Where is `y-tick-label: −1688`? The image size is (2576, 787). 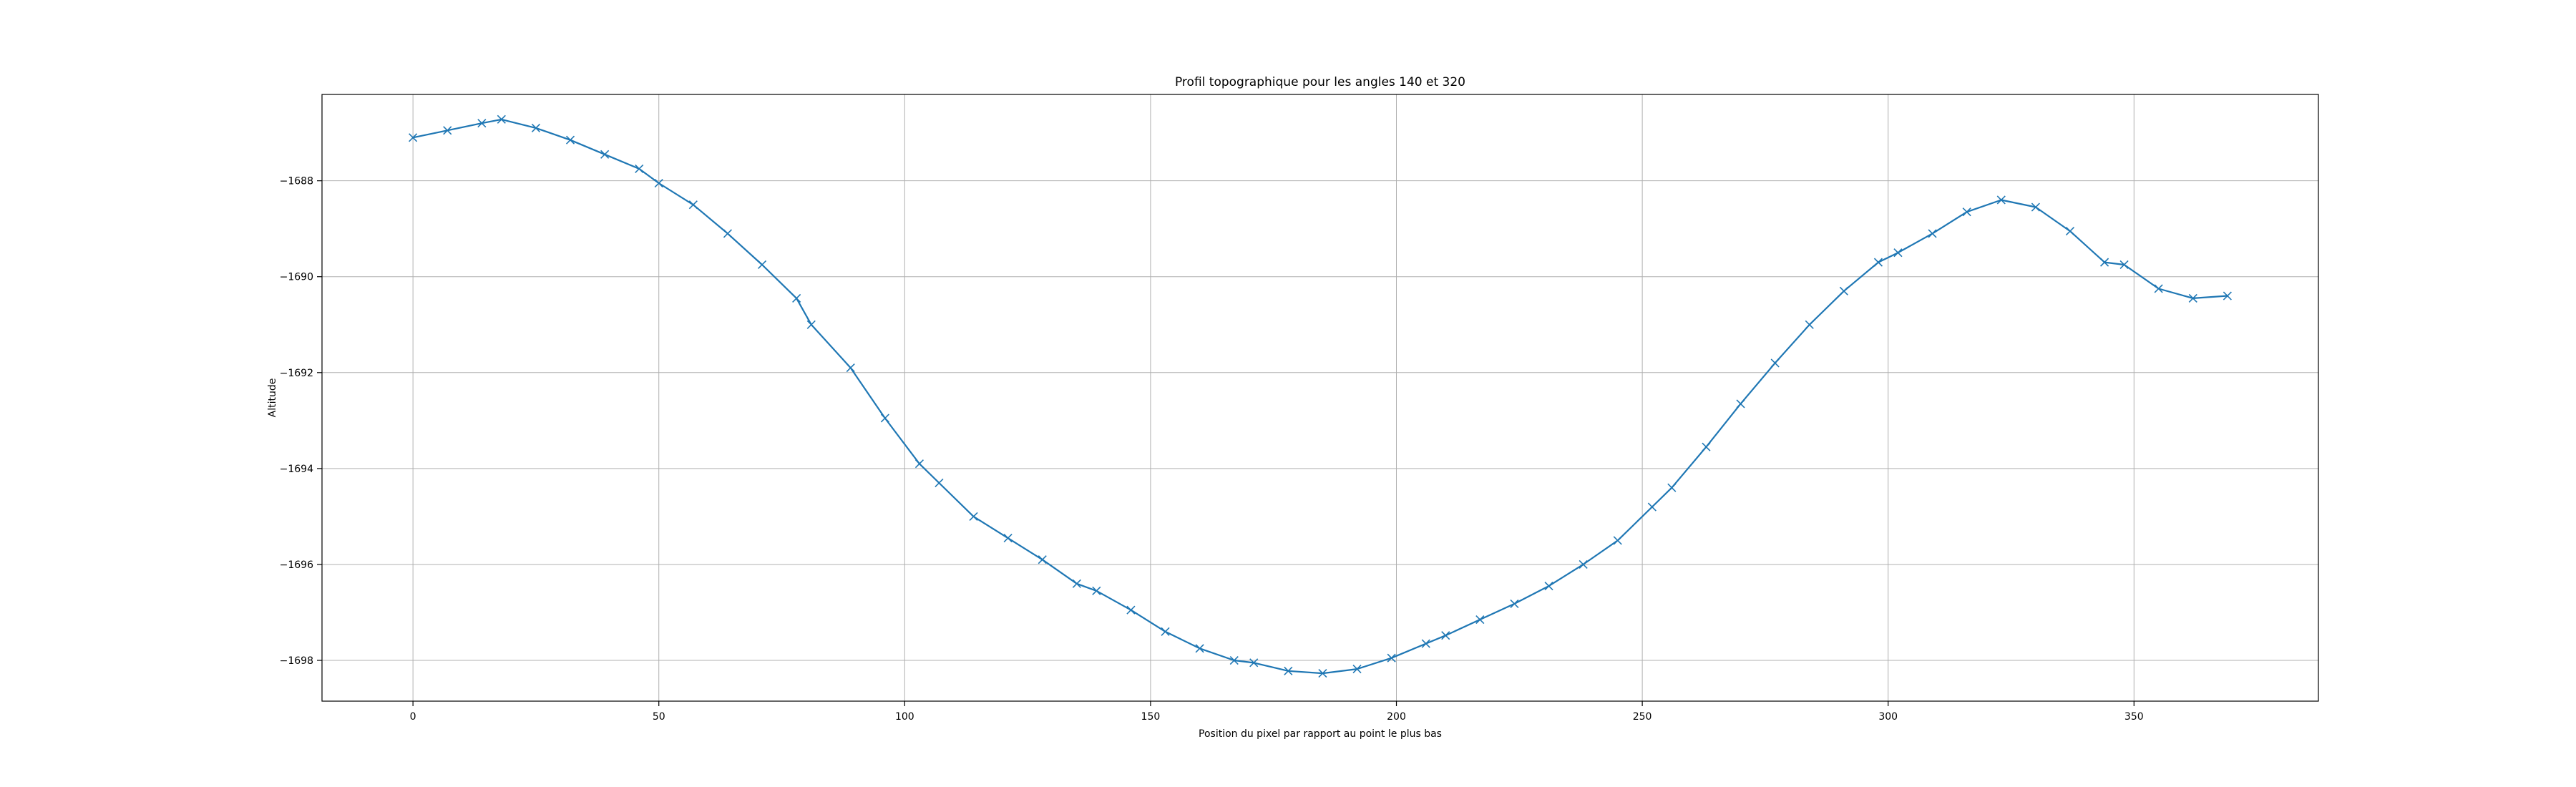 y-tick-label: −1688 is located at coordinates (296, 181).